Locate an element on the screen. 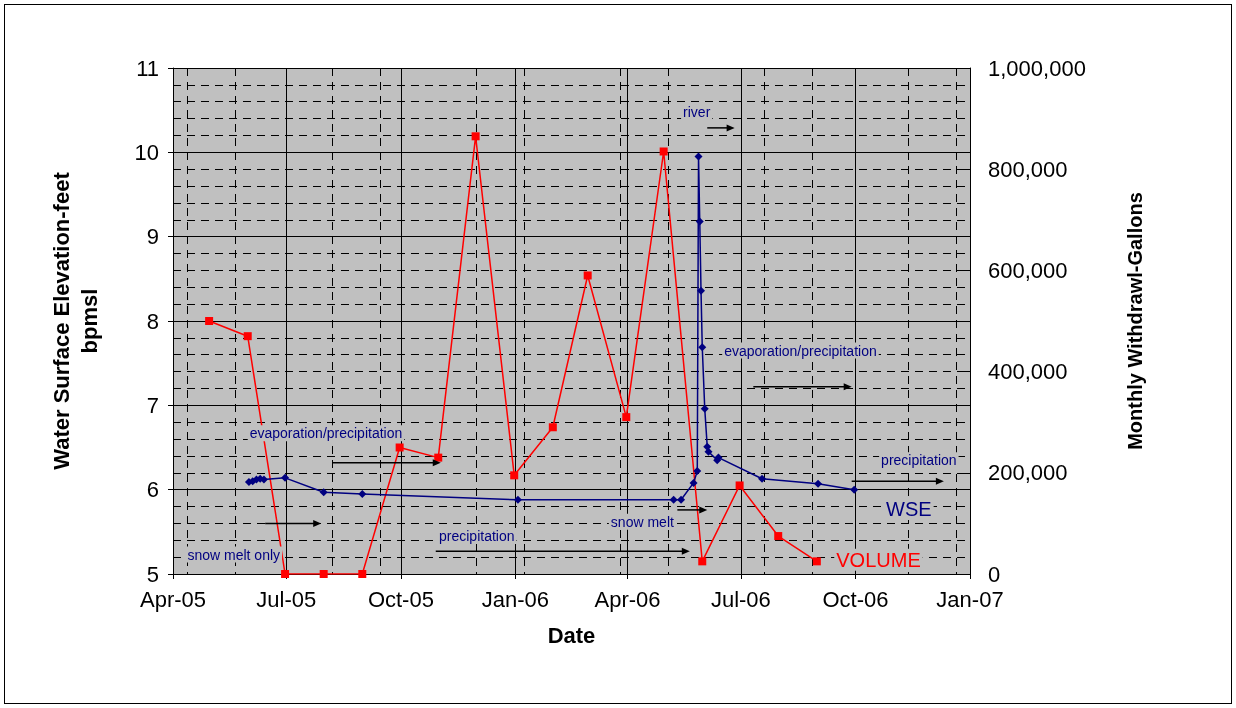 The height and width of the screenshot is (708, 1236). y2-tick-label: 600,000 is located at coordinates (1028, 270).